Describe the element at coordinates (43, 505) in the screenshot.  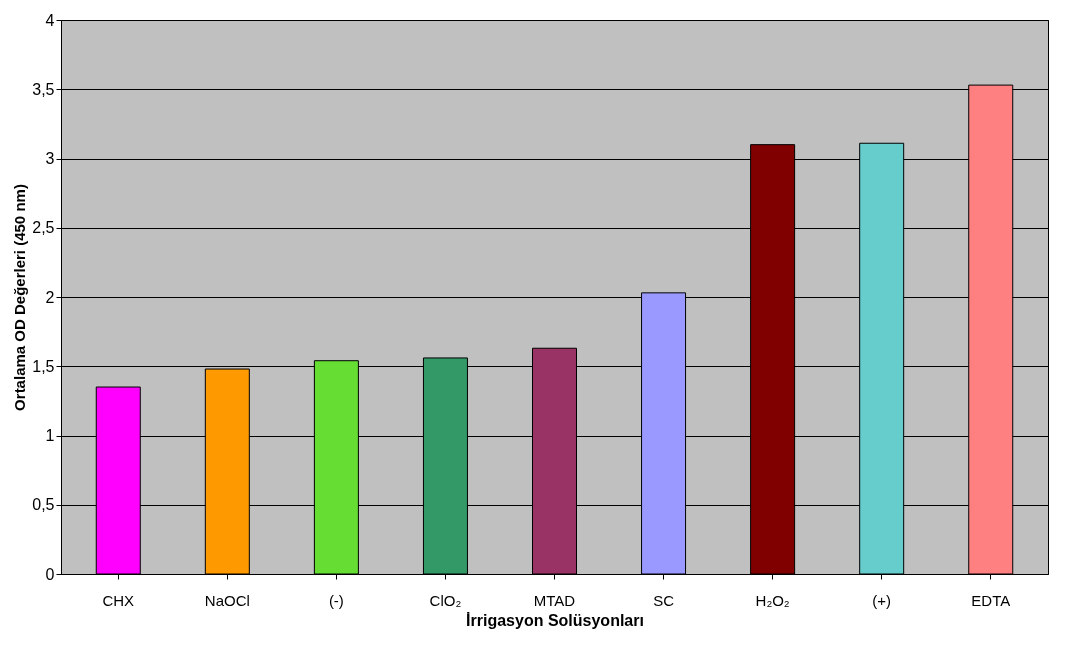
I see `y-tick-label: 0,5` at that location.